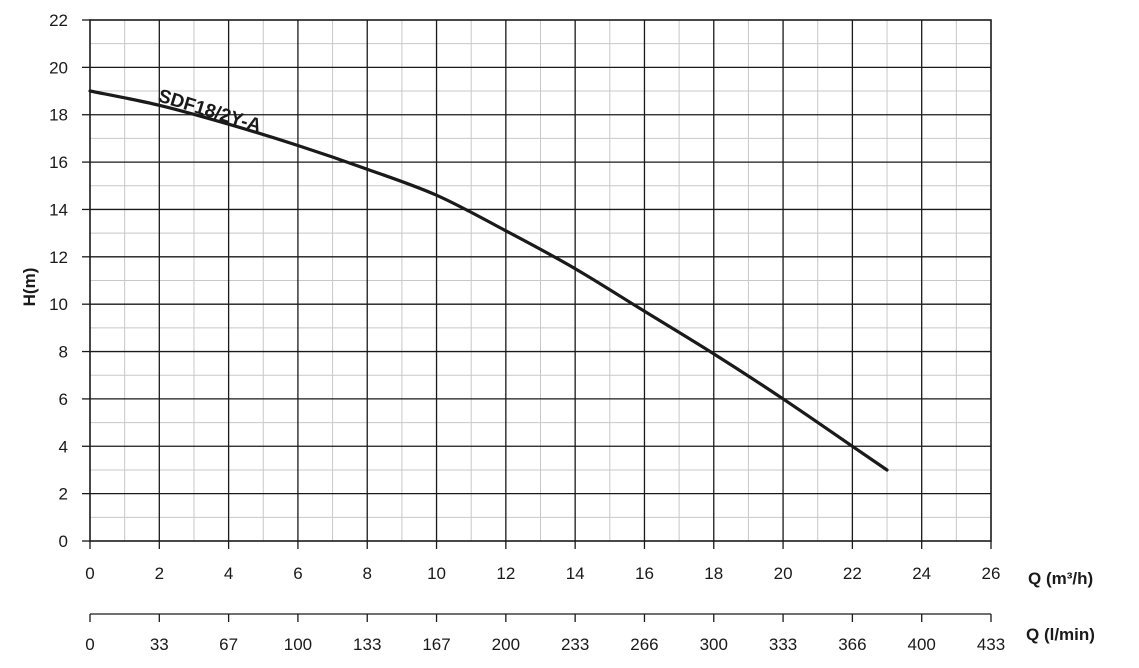 The image size is (1139, 668). I want to click on y-tick-label: 6, so click(63, 399).